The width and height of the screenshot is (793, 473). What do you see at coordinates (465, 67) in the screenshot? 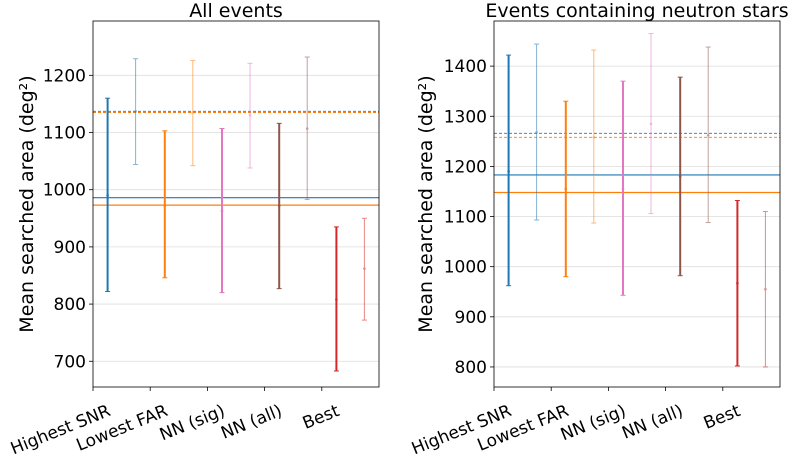
I see `y-tick-label: 1400` at bounding box center [465, 67].